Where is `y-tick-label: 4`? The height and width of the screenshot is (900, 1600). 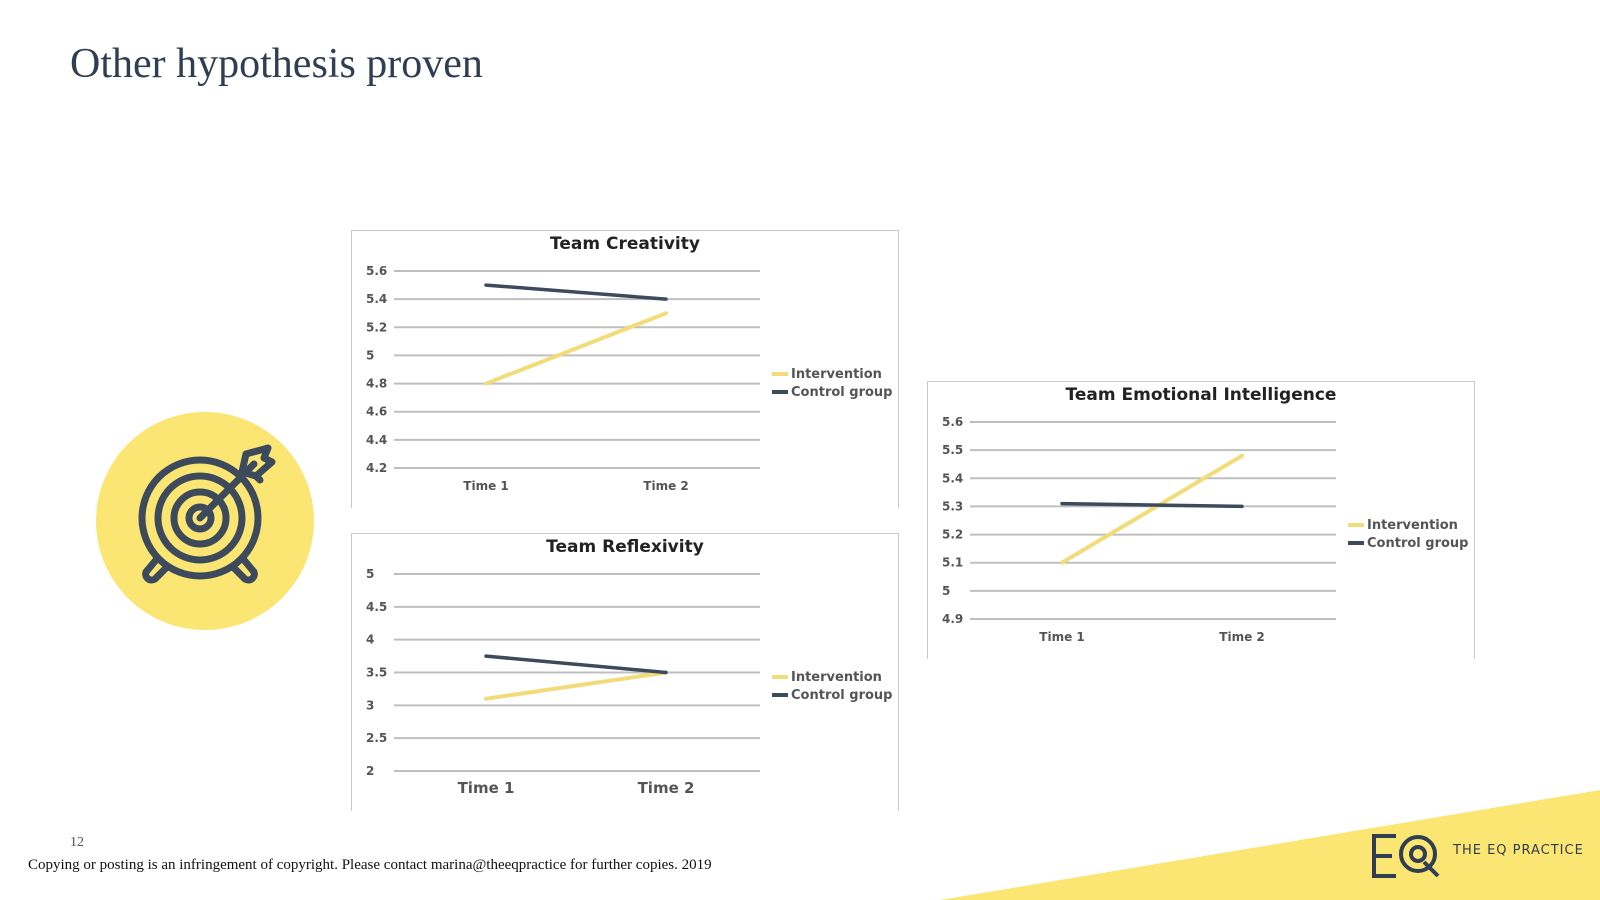 y-tick-label: 4 is located at coordinates (370, 640).